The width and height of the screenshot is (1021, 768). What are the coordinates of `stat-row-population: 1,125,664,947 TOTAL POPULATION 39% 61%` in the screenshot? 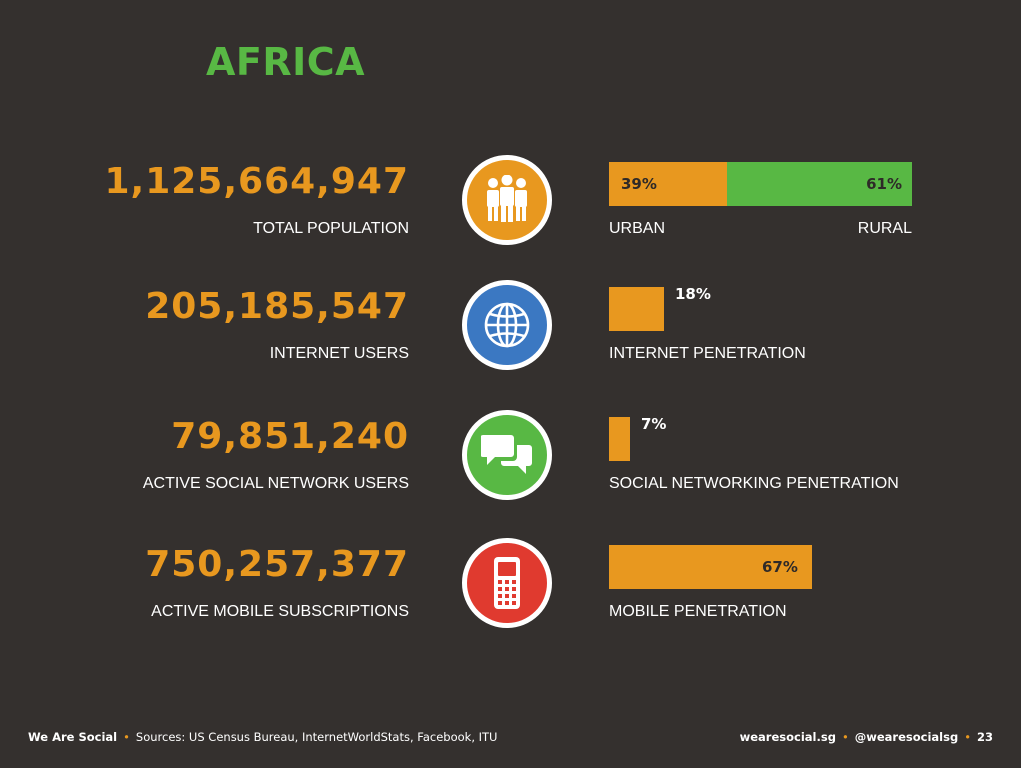 It's located at (510, 205).